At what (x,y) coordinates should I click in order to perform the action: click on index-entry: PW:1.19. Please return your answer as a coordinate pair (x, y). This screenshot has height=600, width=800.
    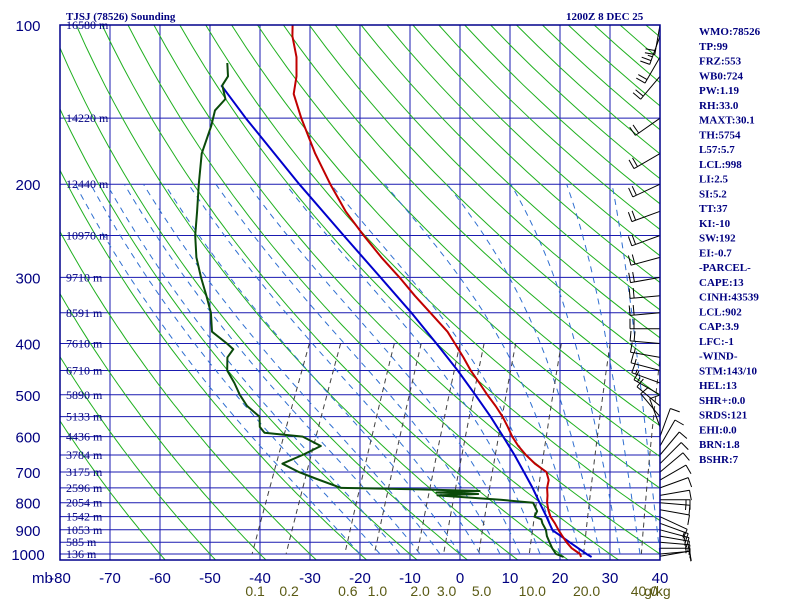
    Looking at the image, I should click on (719, 91).